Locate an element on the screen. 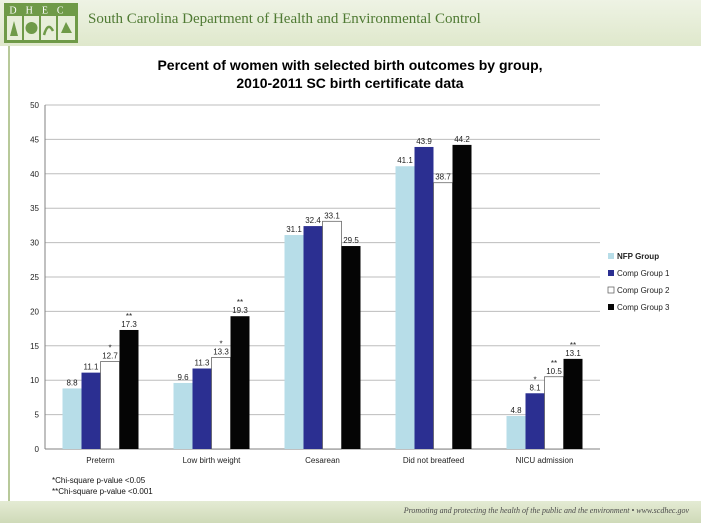  data-label: 32.4 is located at coordinates (313, 220).